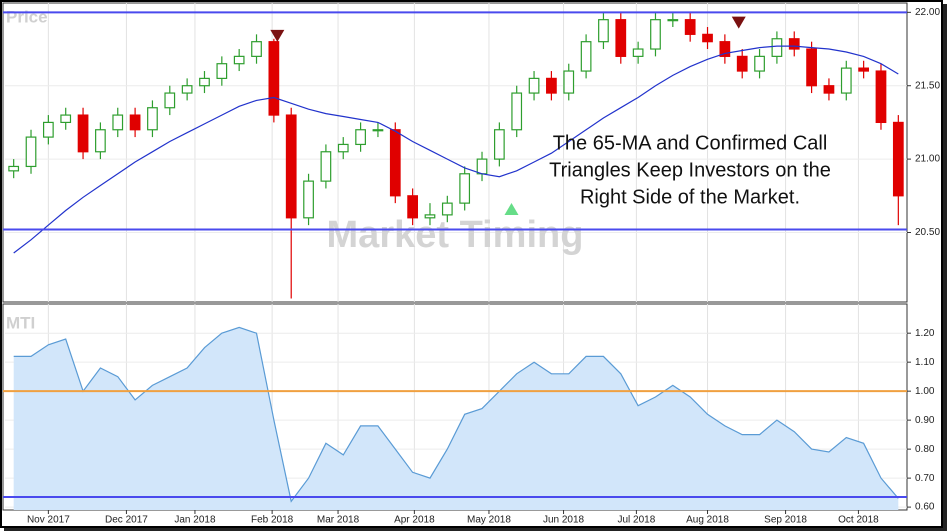 This screenshot has height=531, width=947. What do you see at coordinates (858, 520) in the screenshot?
I see `x-tick-label: Oct 2018` at bounding box center [858, 520].